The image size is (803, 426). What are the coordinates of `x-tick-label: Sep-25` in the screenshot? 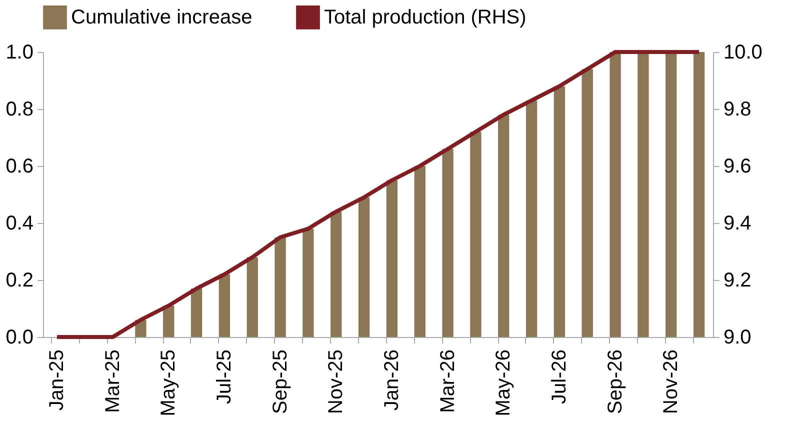 It's located at (280, 382).